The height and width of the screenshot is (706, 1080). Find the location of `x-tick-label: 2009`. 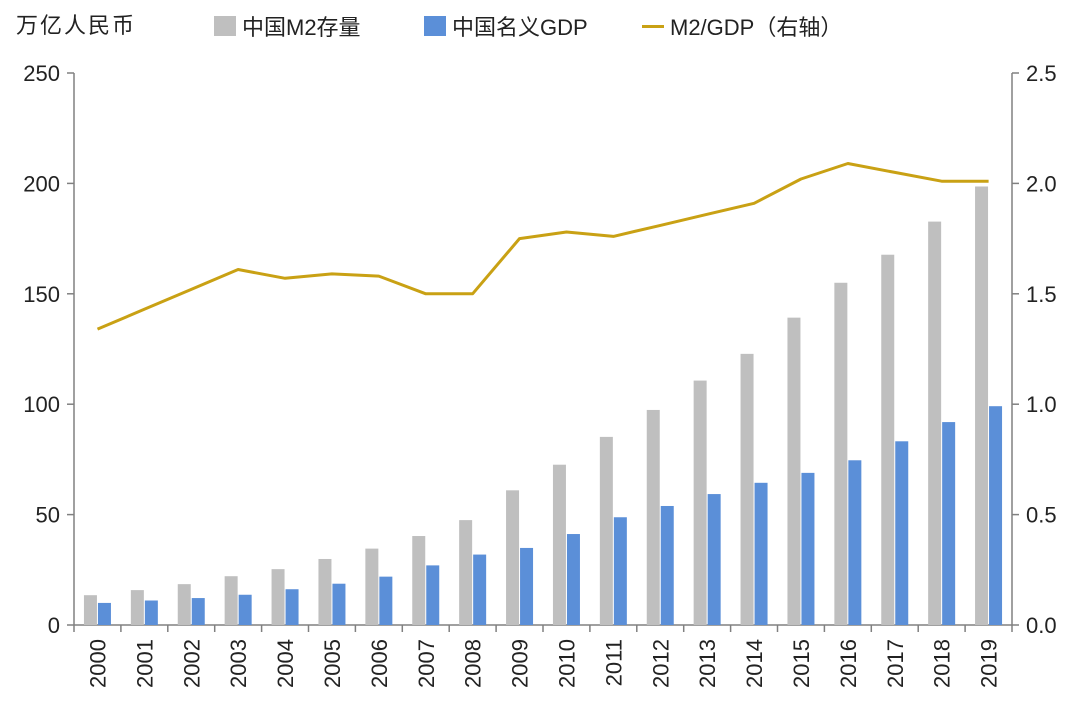

x-tick-label: 2009 is located at coordinates (520, 663).